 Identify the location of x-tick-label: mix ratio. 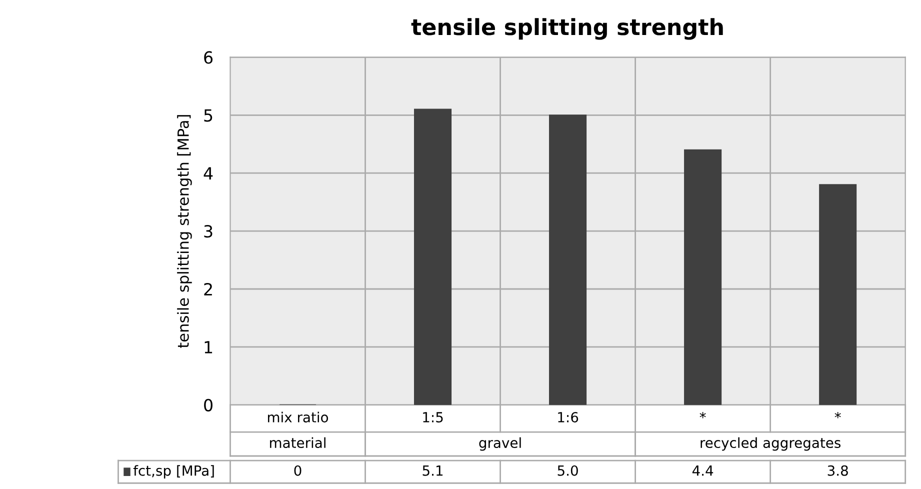
(298, 417).